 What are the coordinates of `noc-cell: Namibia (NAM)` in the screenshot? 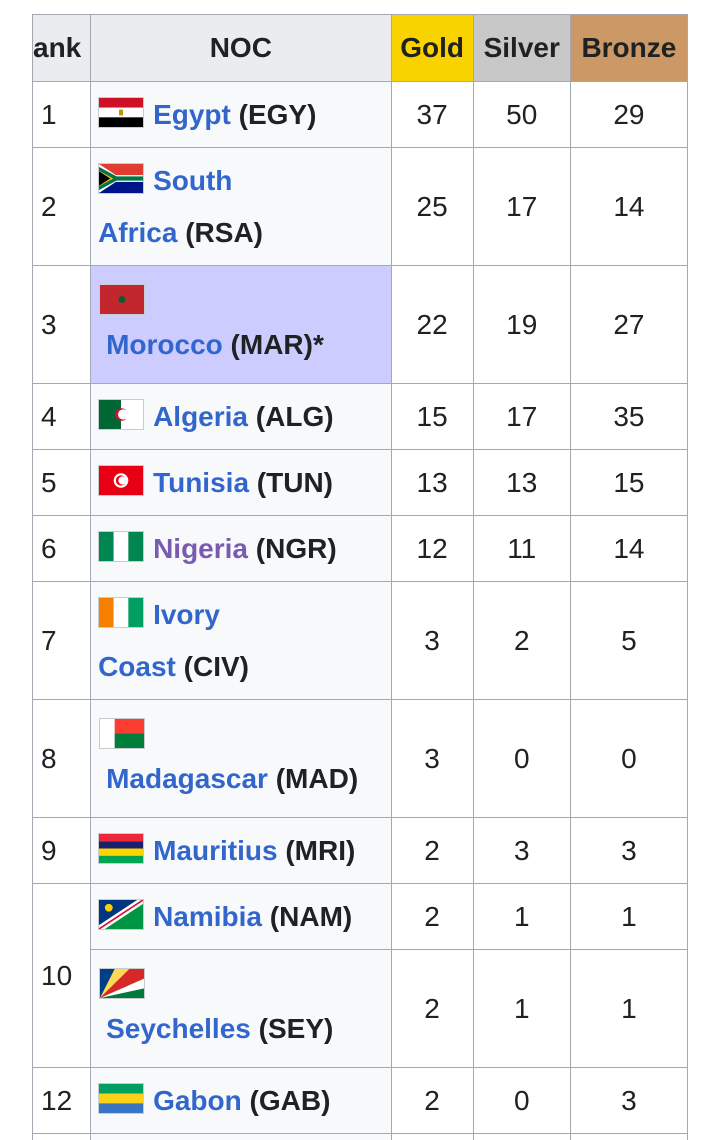 It's located at (241, 916).